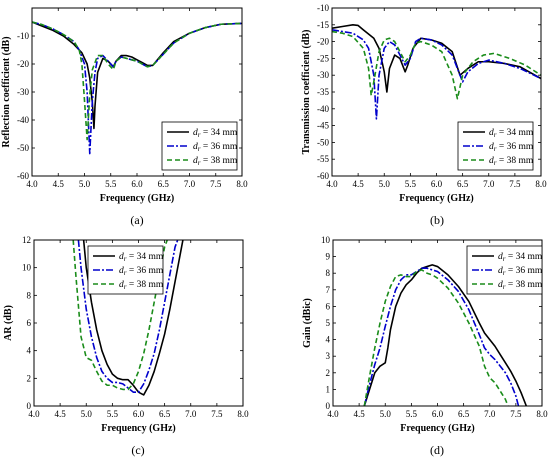 This screenshot has height=467, width=550. What do you see at coordinates (23, 92) in the screenshot?
I see `y-tick-label: -30` at bounding box center [23, 92].